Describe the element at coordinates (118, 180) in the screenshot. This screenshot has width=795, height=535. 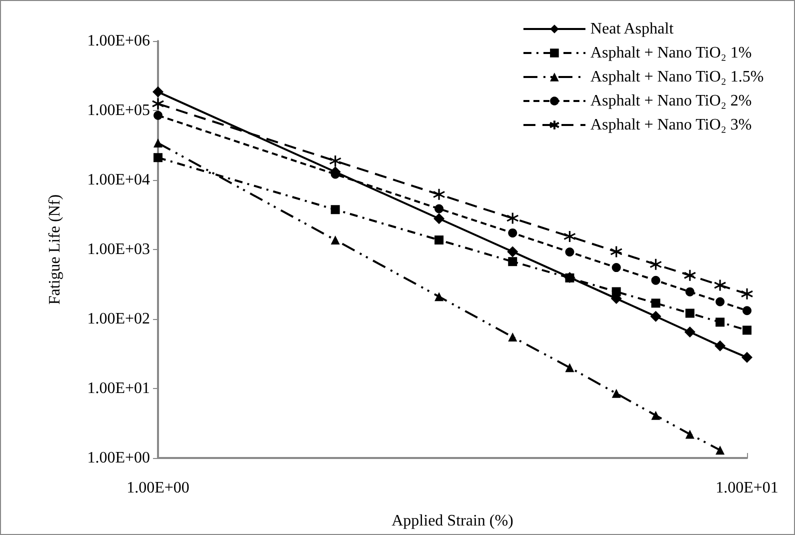
I see `y-tick-label: 1.00E+04` at that location.